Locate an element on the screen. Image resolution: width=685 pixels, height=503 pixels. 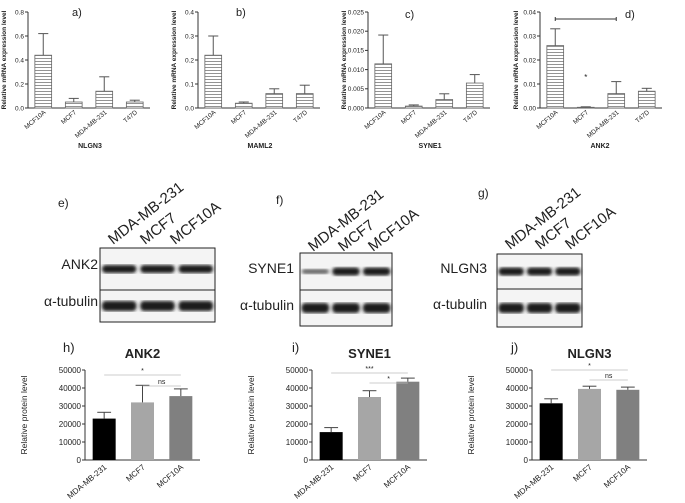
y-tick-label: 0.0 is located at coordinates (19, 108).